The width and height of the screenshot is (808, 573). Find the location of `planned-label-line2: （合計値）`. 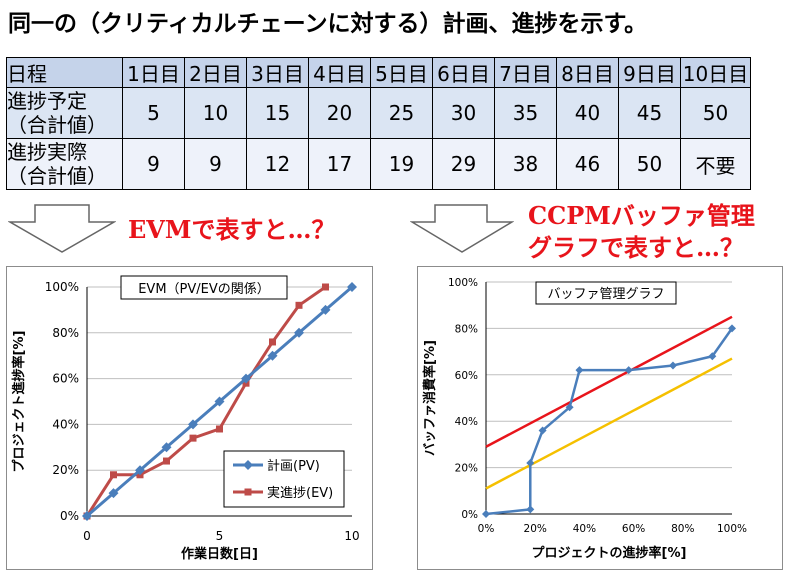

planned-label-line2: （合計値） is located at coordinates (57, 125).